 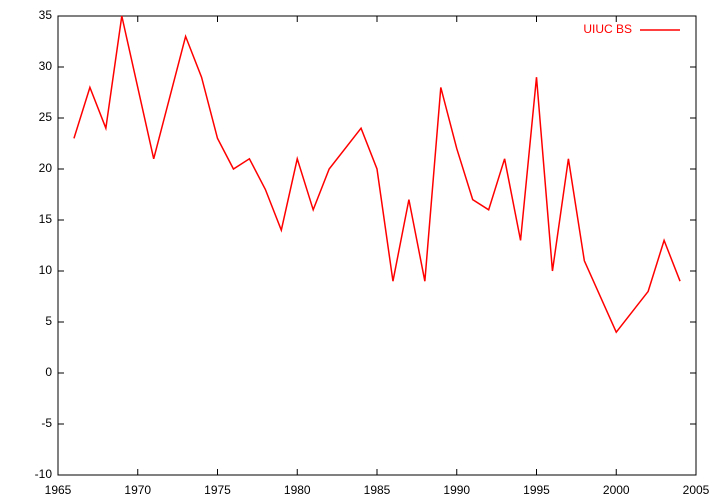 What do you see at coordinates (456, 490) in the screenshot?
I see `x-tick-label: 1990` at bounding box center [456, 490].